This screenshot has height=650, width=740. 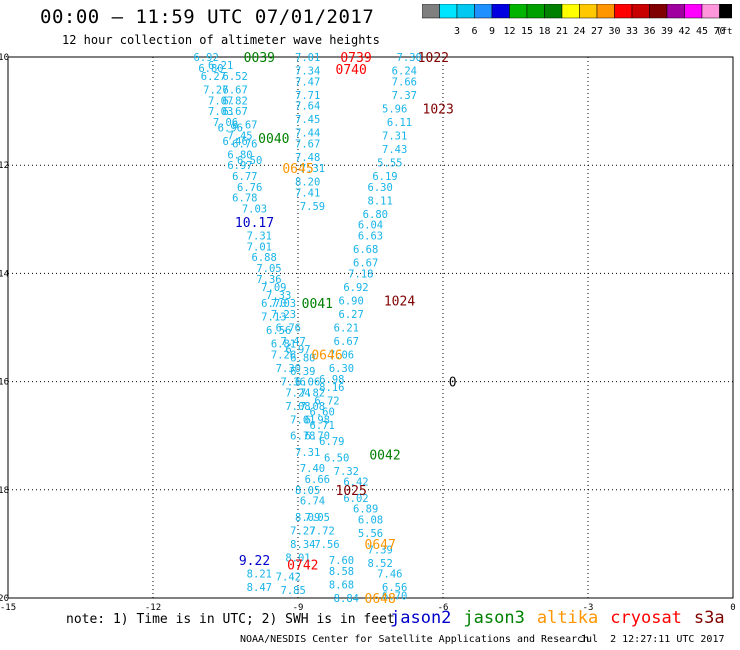 I want to click on swh-value: 7.32, so click(x=346, y=472).